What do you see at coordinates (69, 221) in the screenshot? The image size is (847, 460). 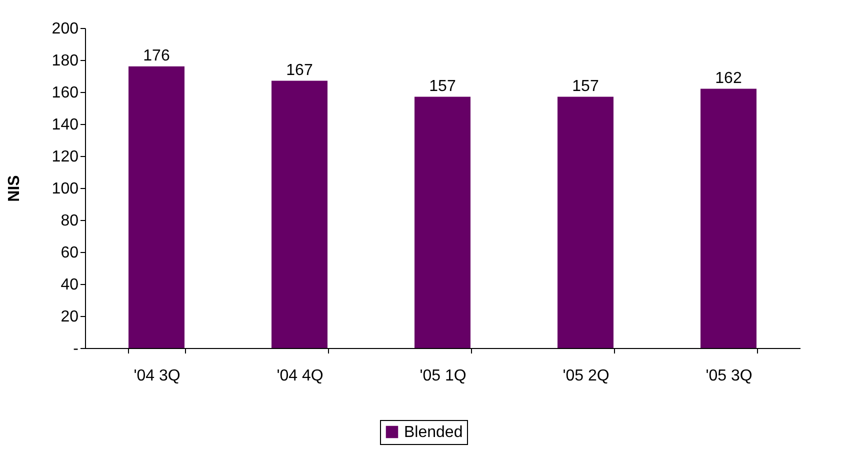 I see `y-tick-label: 80` at bounding box center [69, 221].